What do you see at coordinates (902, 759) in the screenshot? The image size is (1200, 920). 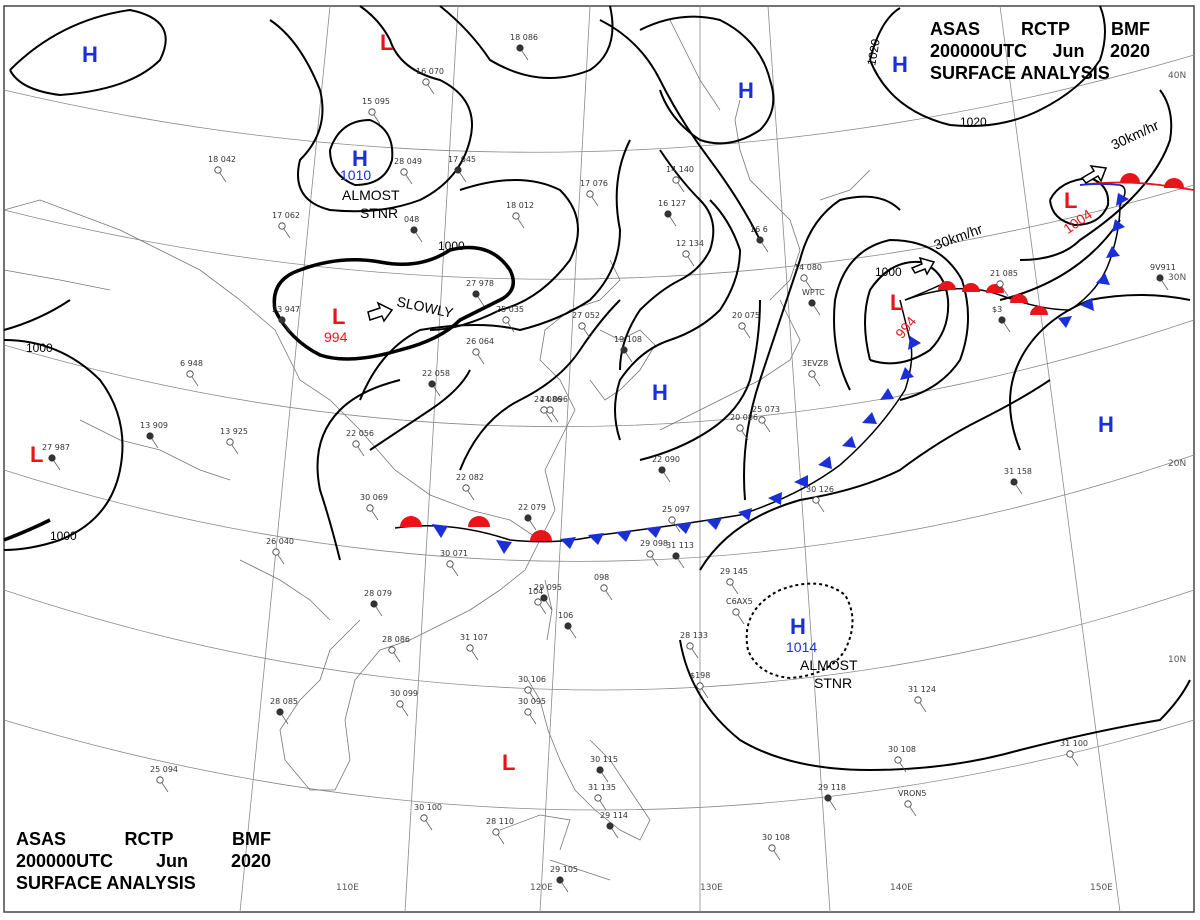 I see `station-plot: 30 108` at bounding box center [902, 759].